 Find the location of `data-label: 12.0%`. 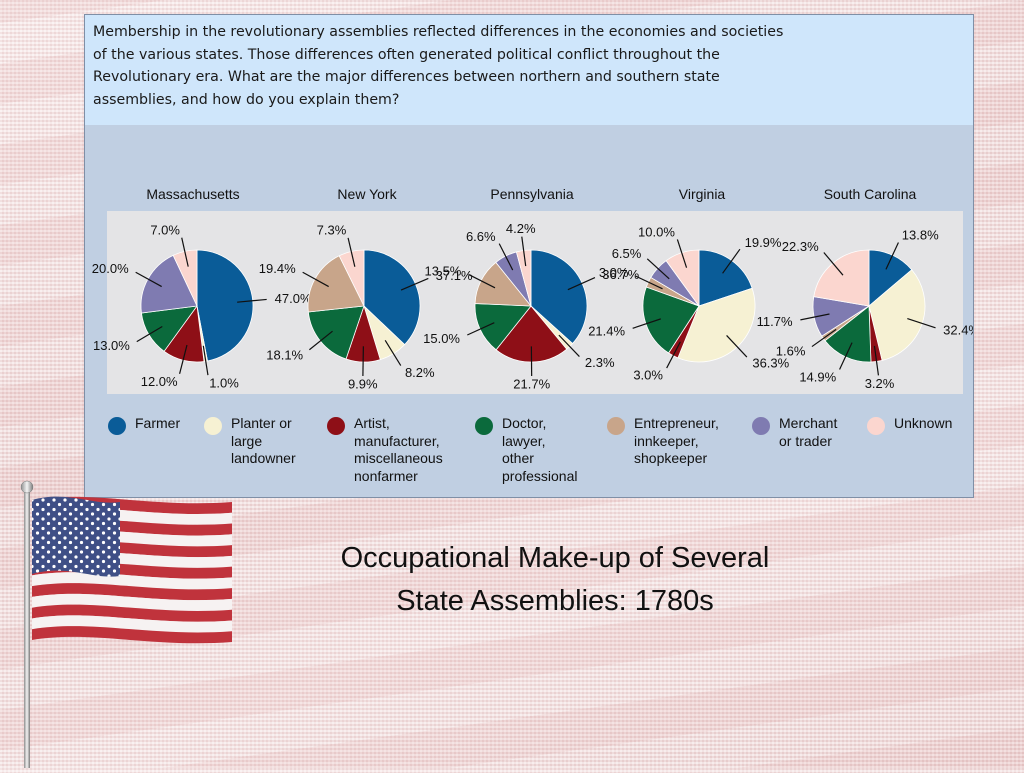

data-label: 12.0% is located at coordinates (159, 381).